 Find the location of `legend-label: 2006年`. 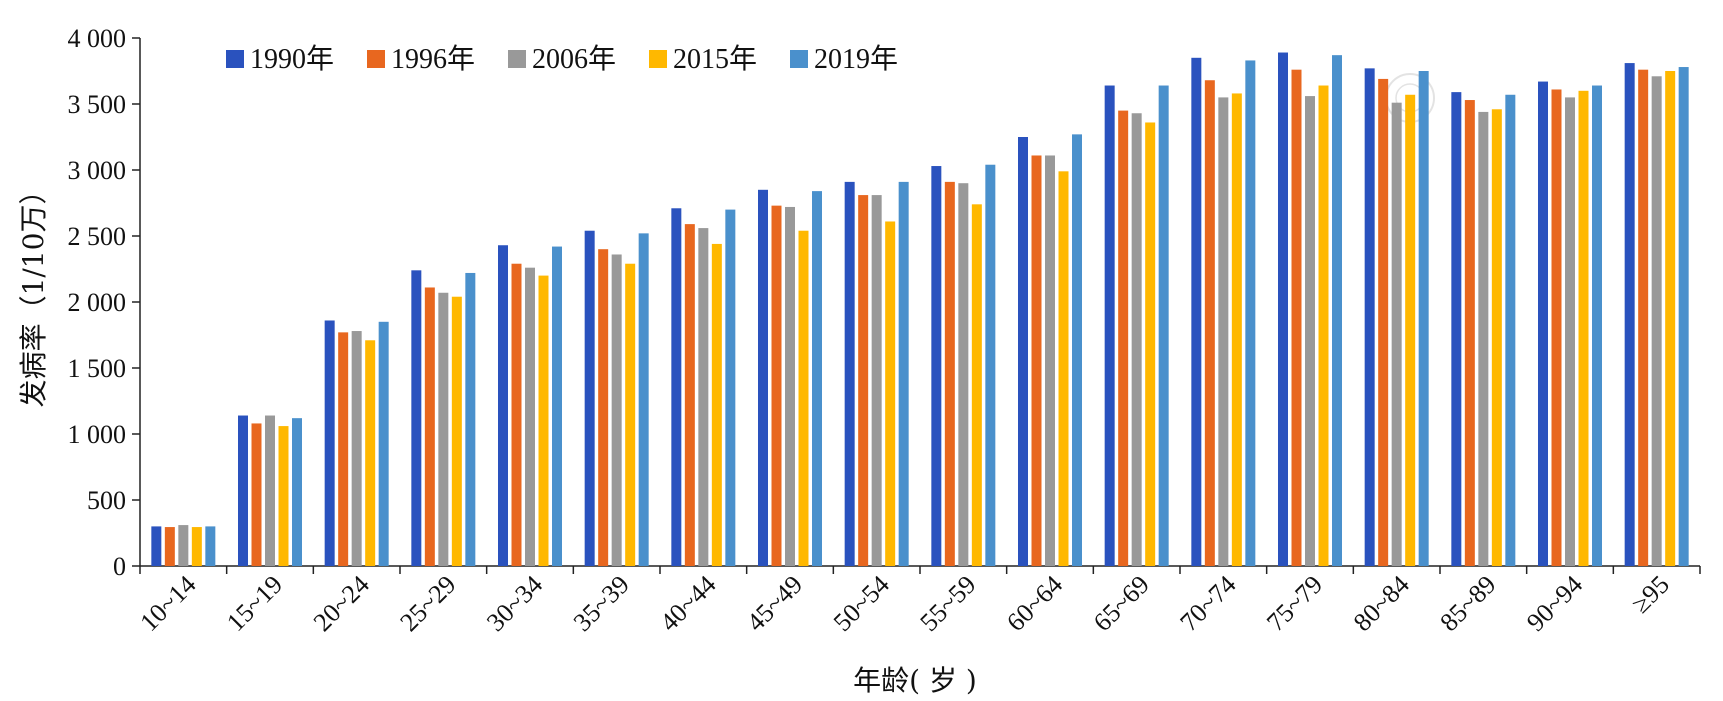

legend-label: 2006年 is located at coordinates (574, 59).